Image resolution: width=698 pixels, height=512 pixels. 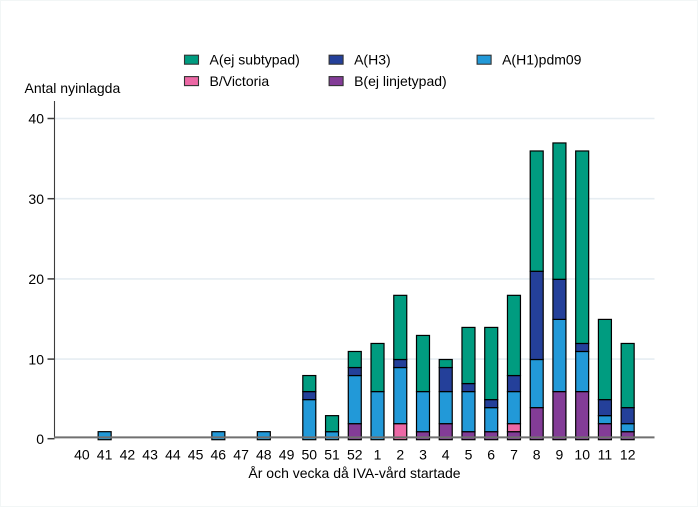 What do you see at coordinates (287, 454) in the screenshot?
I see `svg-text: 49` at bounding box center [287, 454].